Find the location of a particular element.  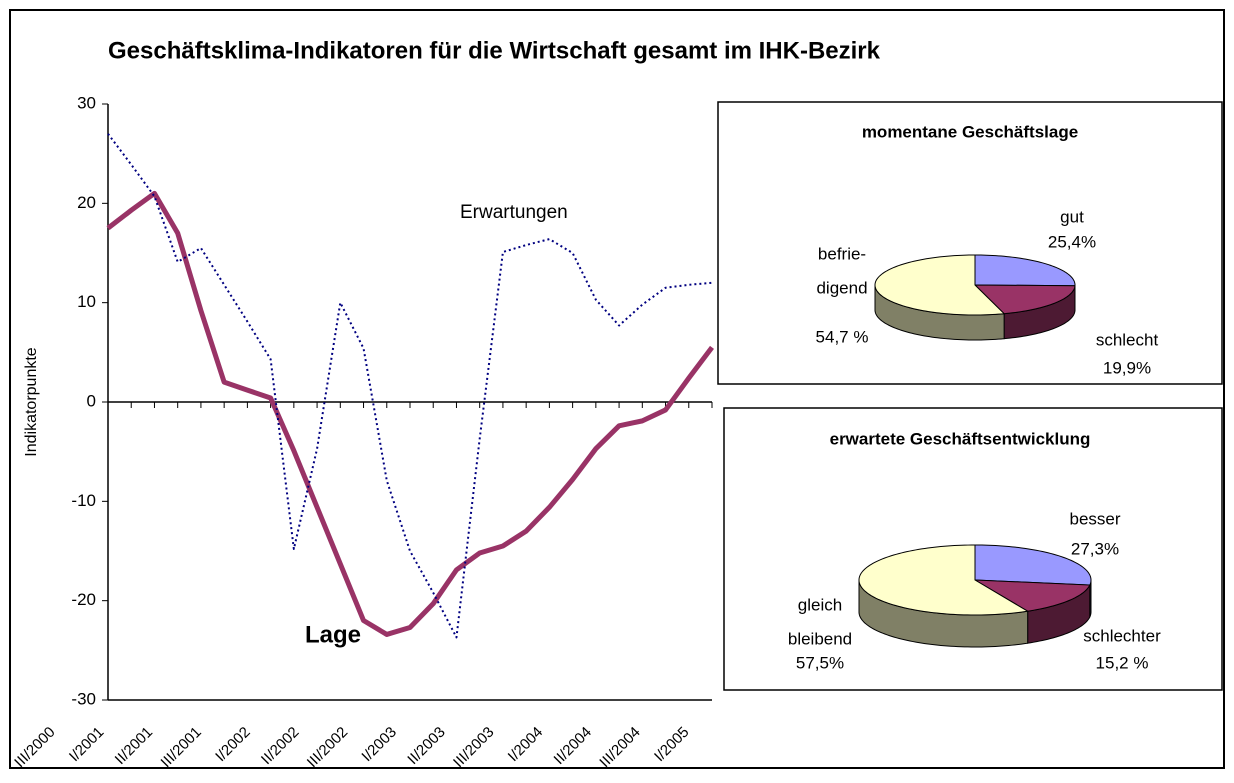

slice-label: gut is located at coordinates (1072, 216).